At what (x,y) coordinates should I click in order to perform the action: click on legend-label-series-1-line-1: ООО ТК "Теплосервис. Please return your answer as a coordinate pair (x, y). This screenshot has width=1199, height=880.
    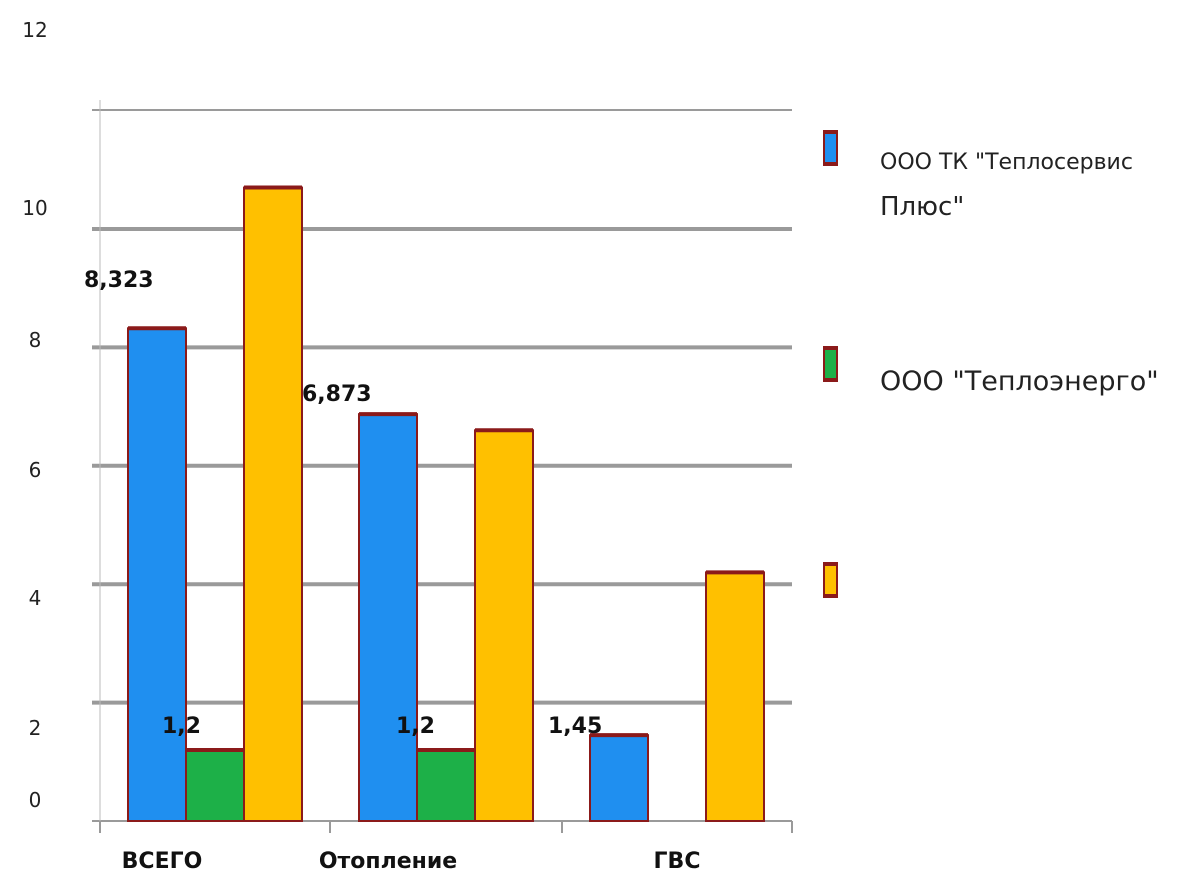
    Looking at the image, I should click on (1006, 162).